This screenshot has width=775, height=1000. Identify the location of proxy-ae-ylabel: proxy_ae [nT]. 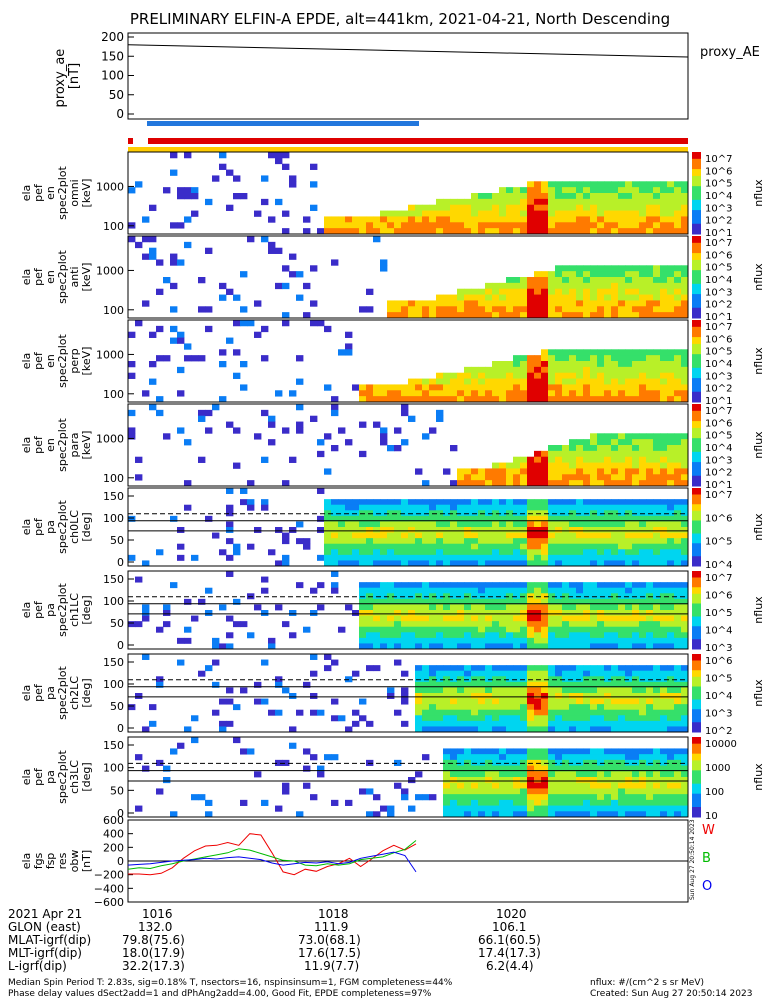
(67, 76).